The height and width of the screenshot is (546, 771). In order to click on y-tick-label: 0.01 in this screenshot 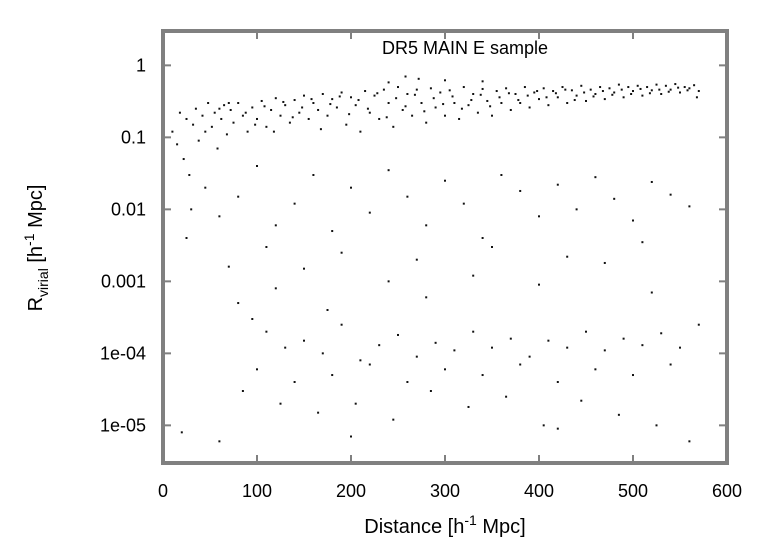, I will do `click(128, 209)`.